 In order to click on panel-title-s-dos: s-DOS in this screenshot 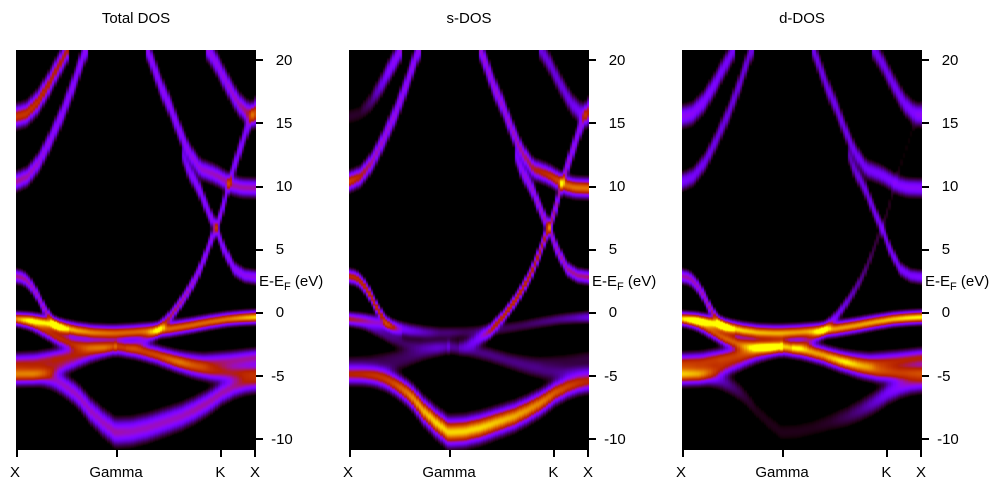, I will do `click(469, 18)`.